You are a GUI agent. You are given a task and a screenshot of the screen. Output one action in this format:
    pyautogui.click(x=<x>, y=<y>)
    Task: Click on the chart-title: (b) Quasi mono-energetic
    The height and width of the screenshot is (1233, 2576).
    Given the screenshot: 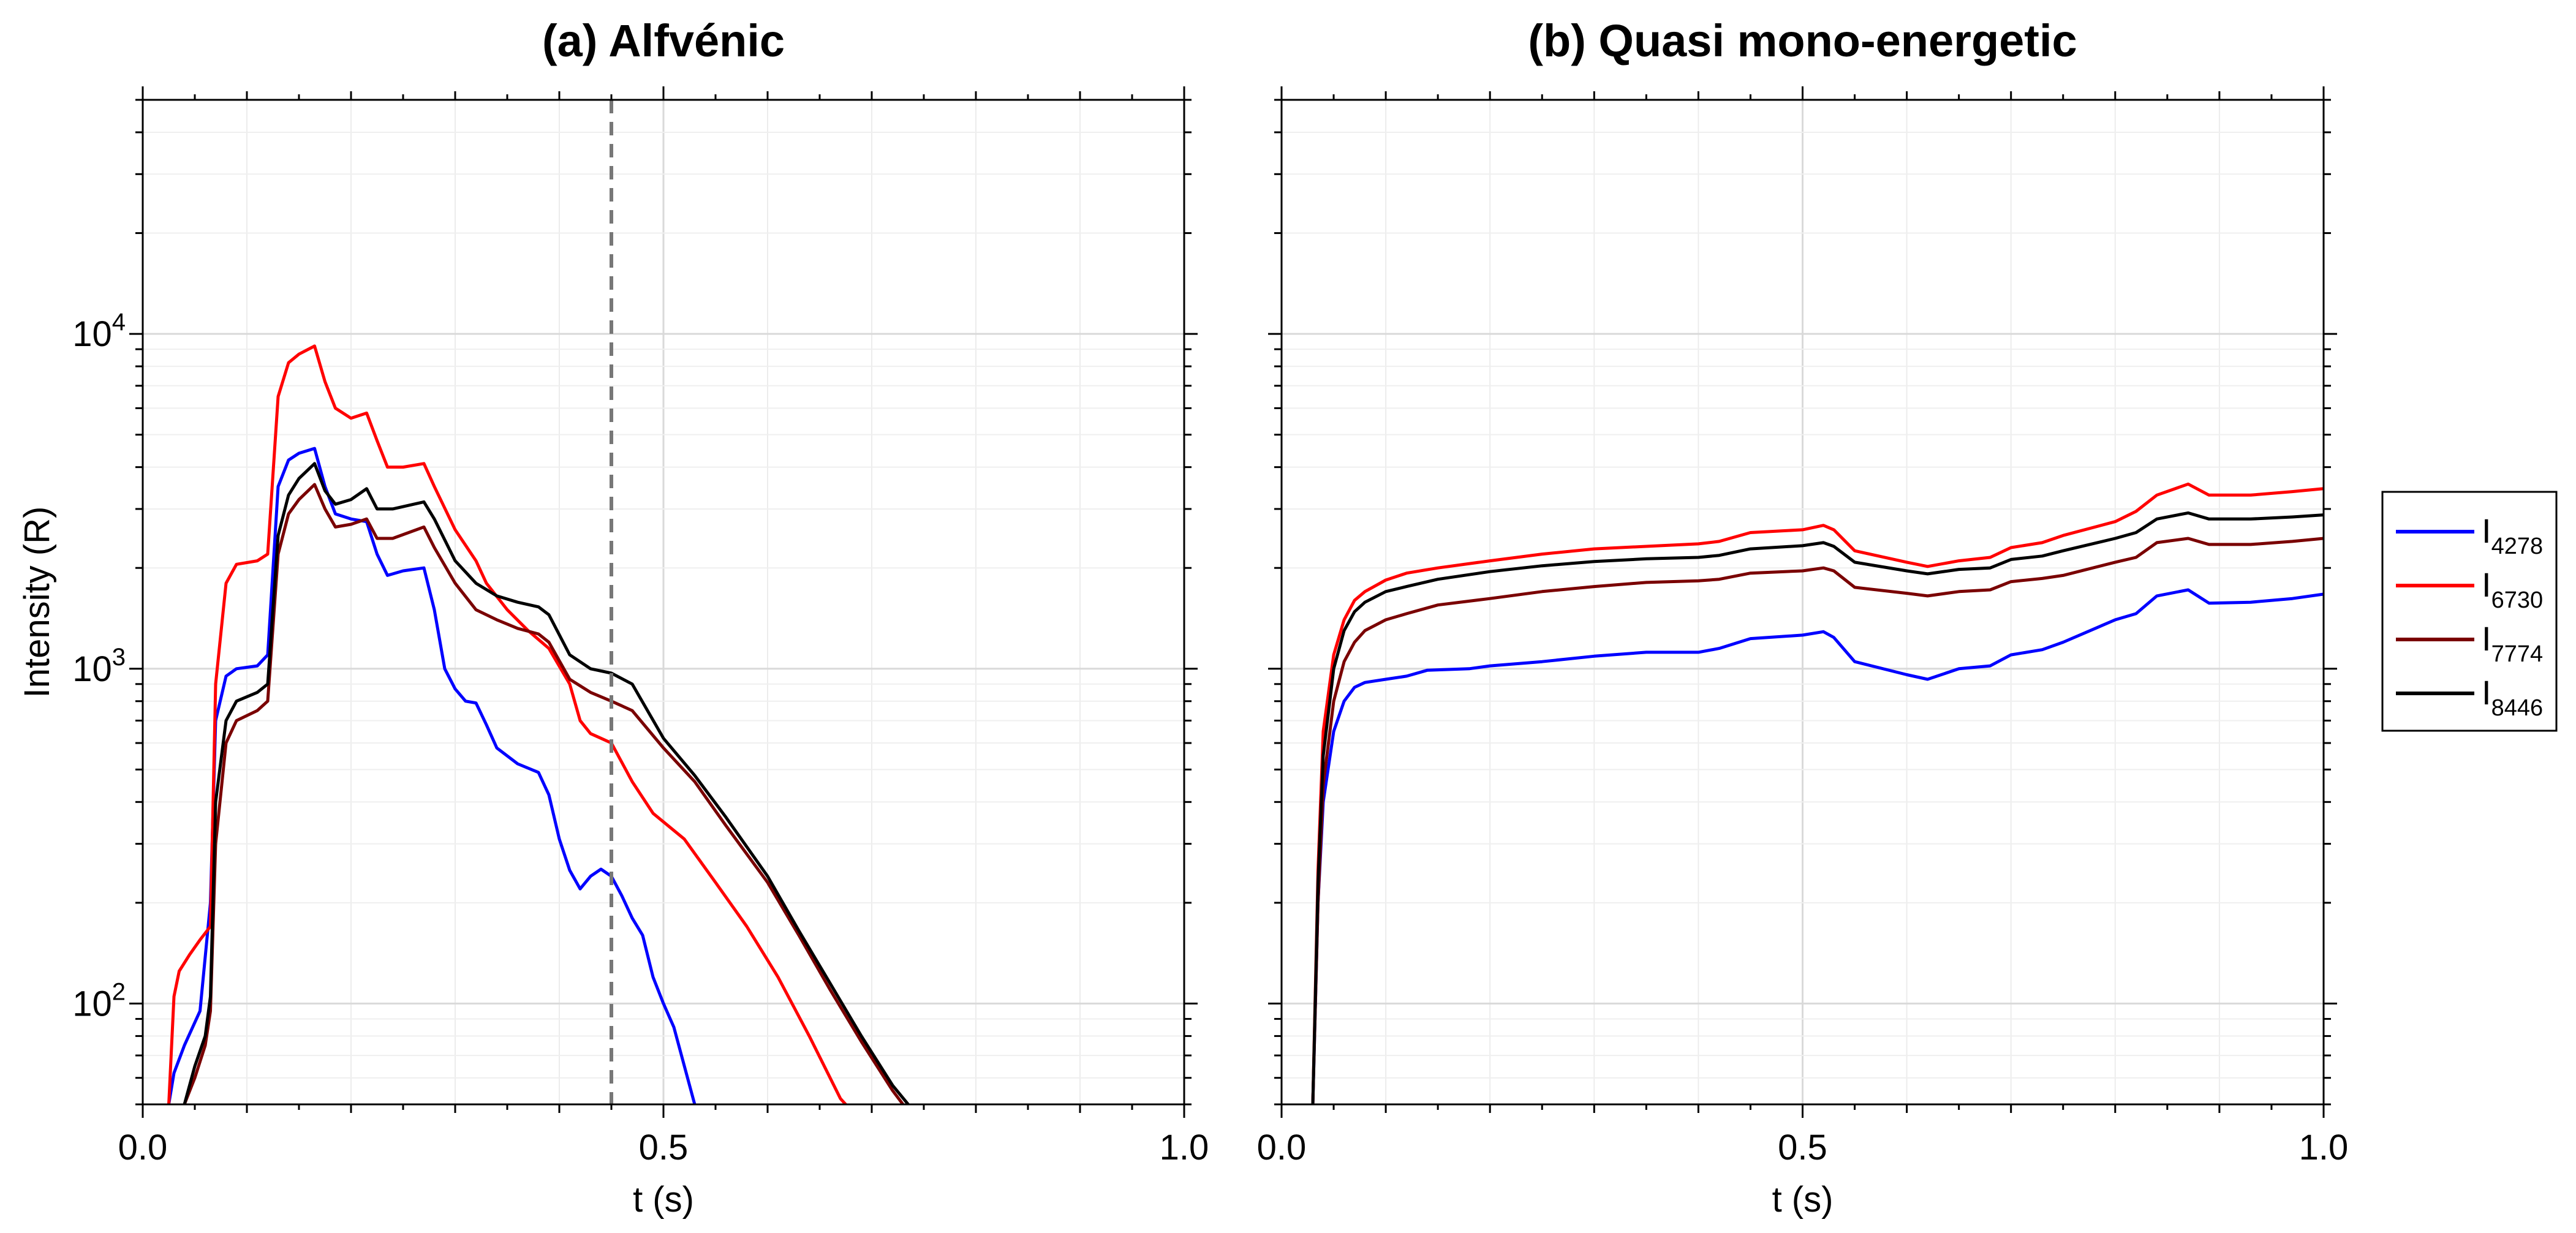 What is the action you would take?
    pyautogui.click(x=1802, y=40)
    